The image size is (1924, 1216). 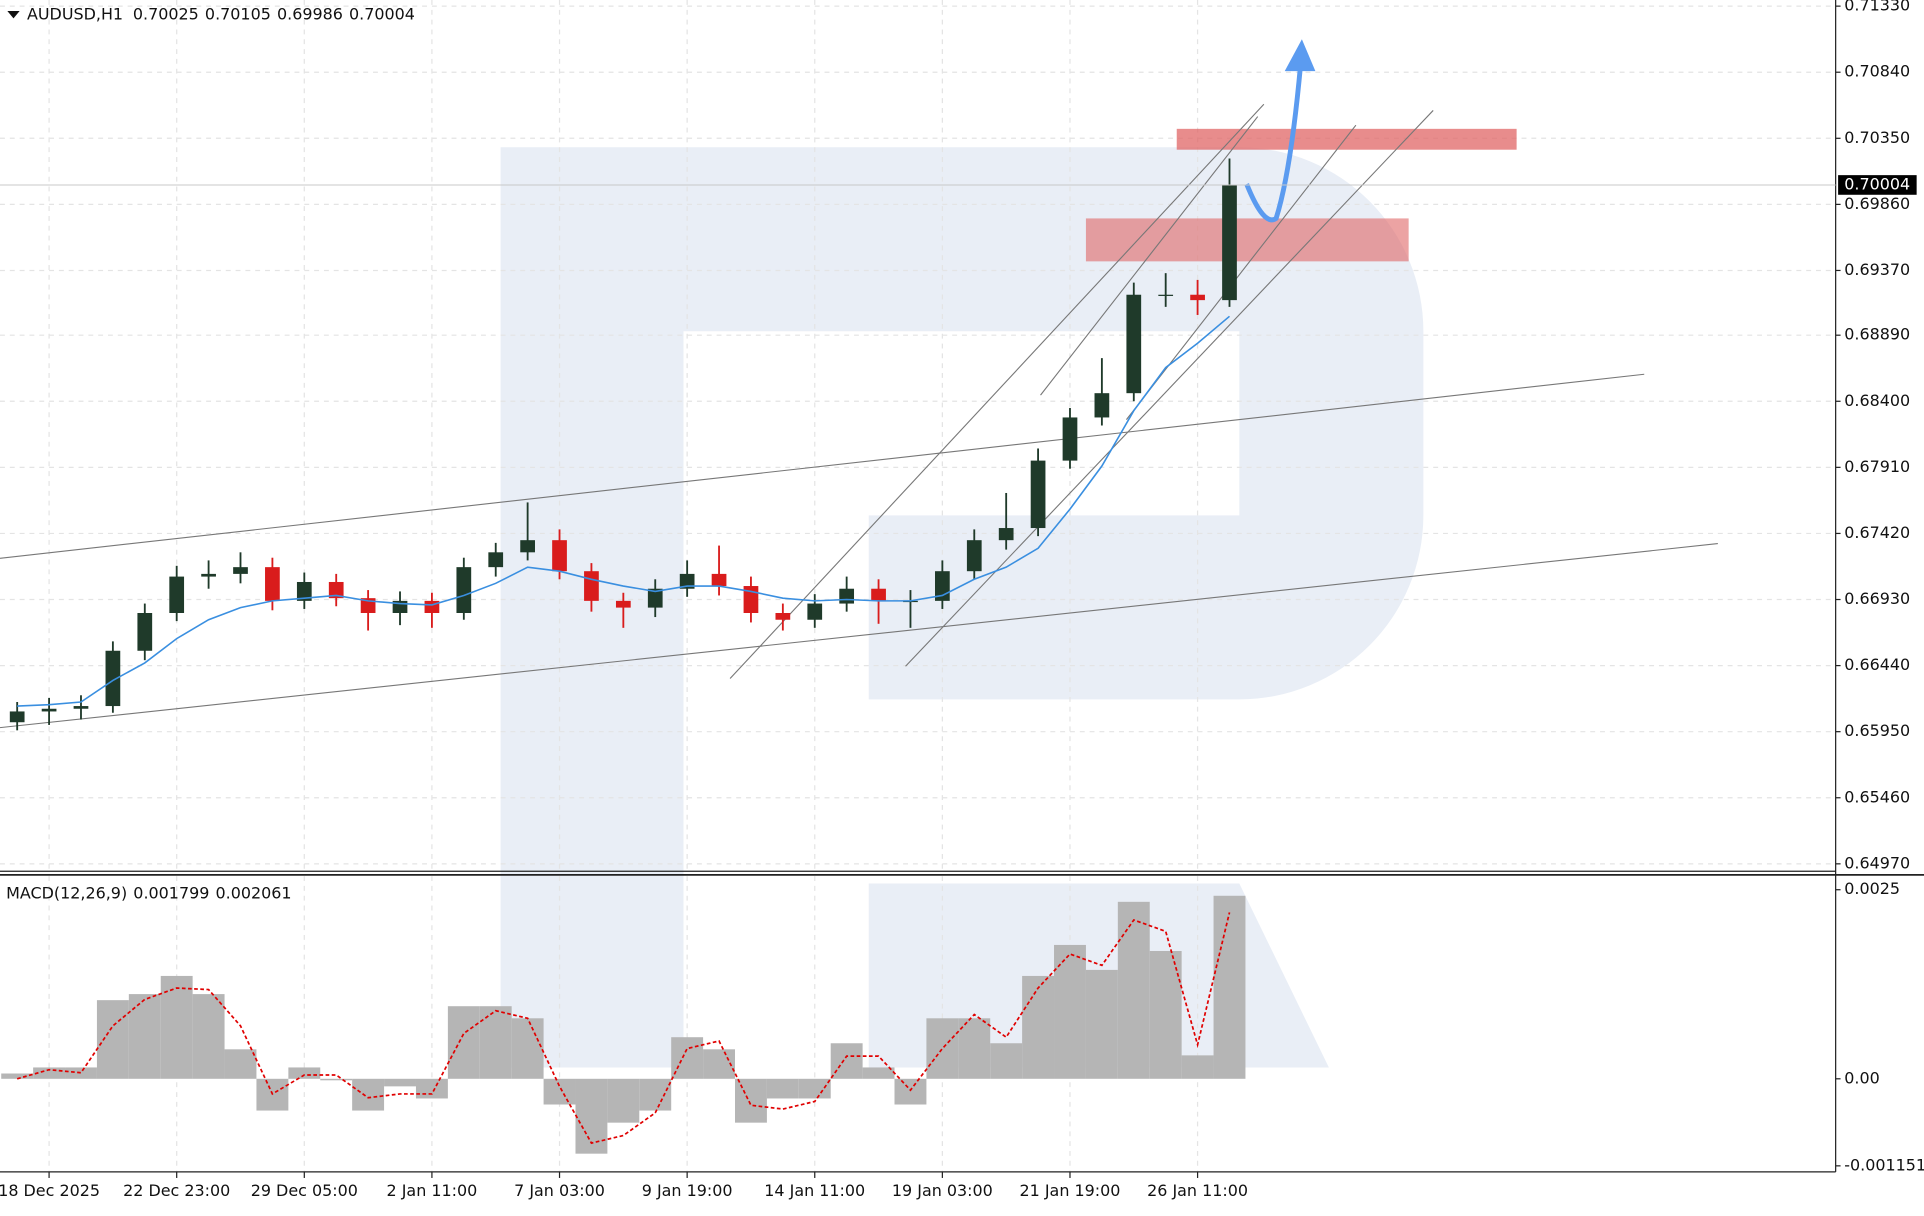 I want to click on y-tick-label: 0.65950, so click(x=1877, y=730).